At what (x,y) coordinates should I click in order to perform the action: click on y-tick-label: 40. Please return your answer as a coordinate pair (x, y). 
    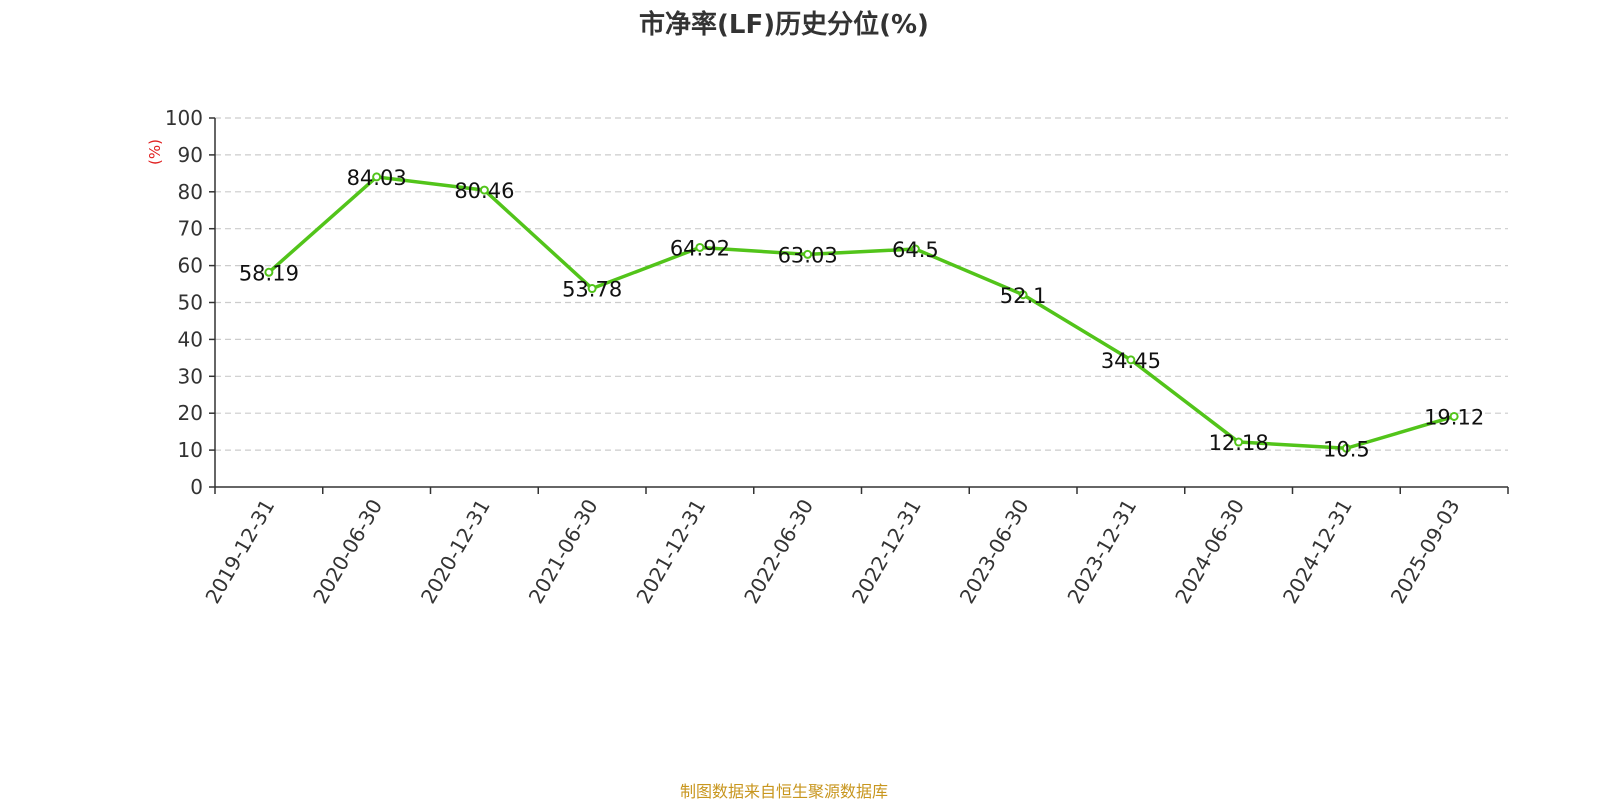
    Looking at the image, I should click on (190, 339).